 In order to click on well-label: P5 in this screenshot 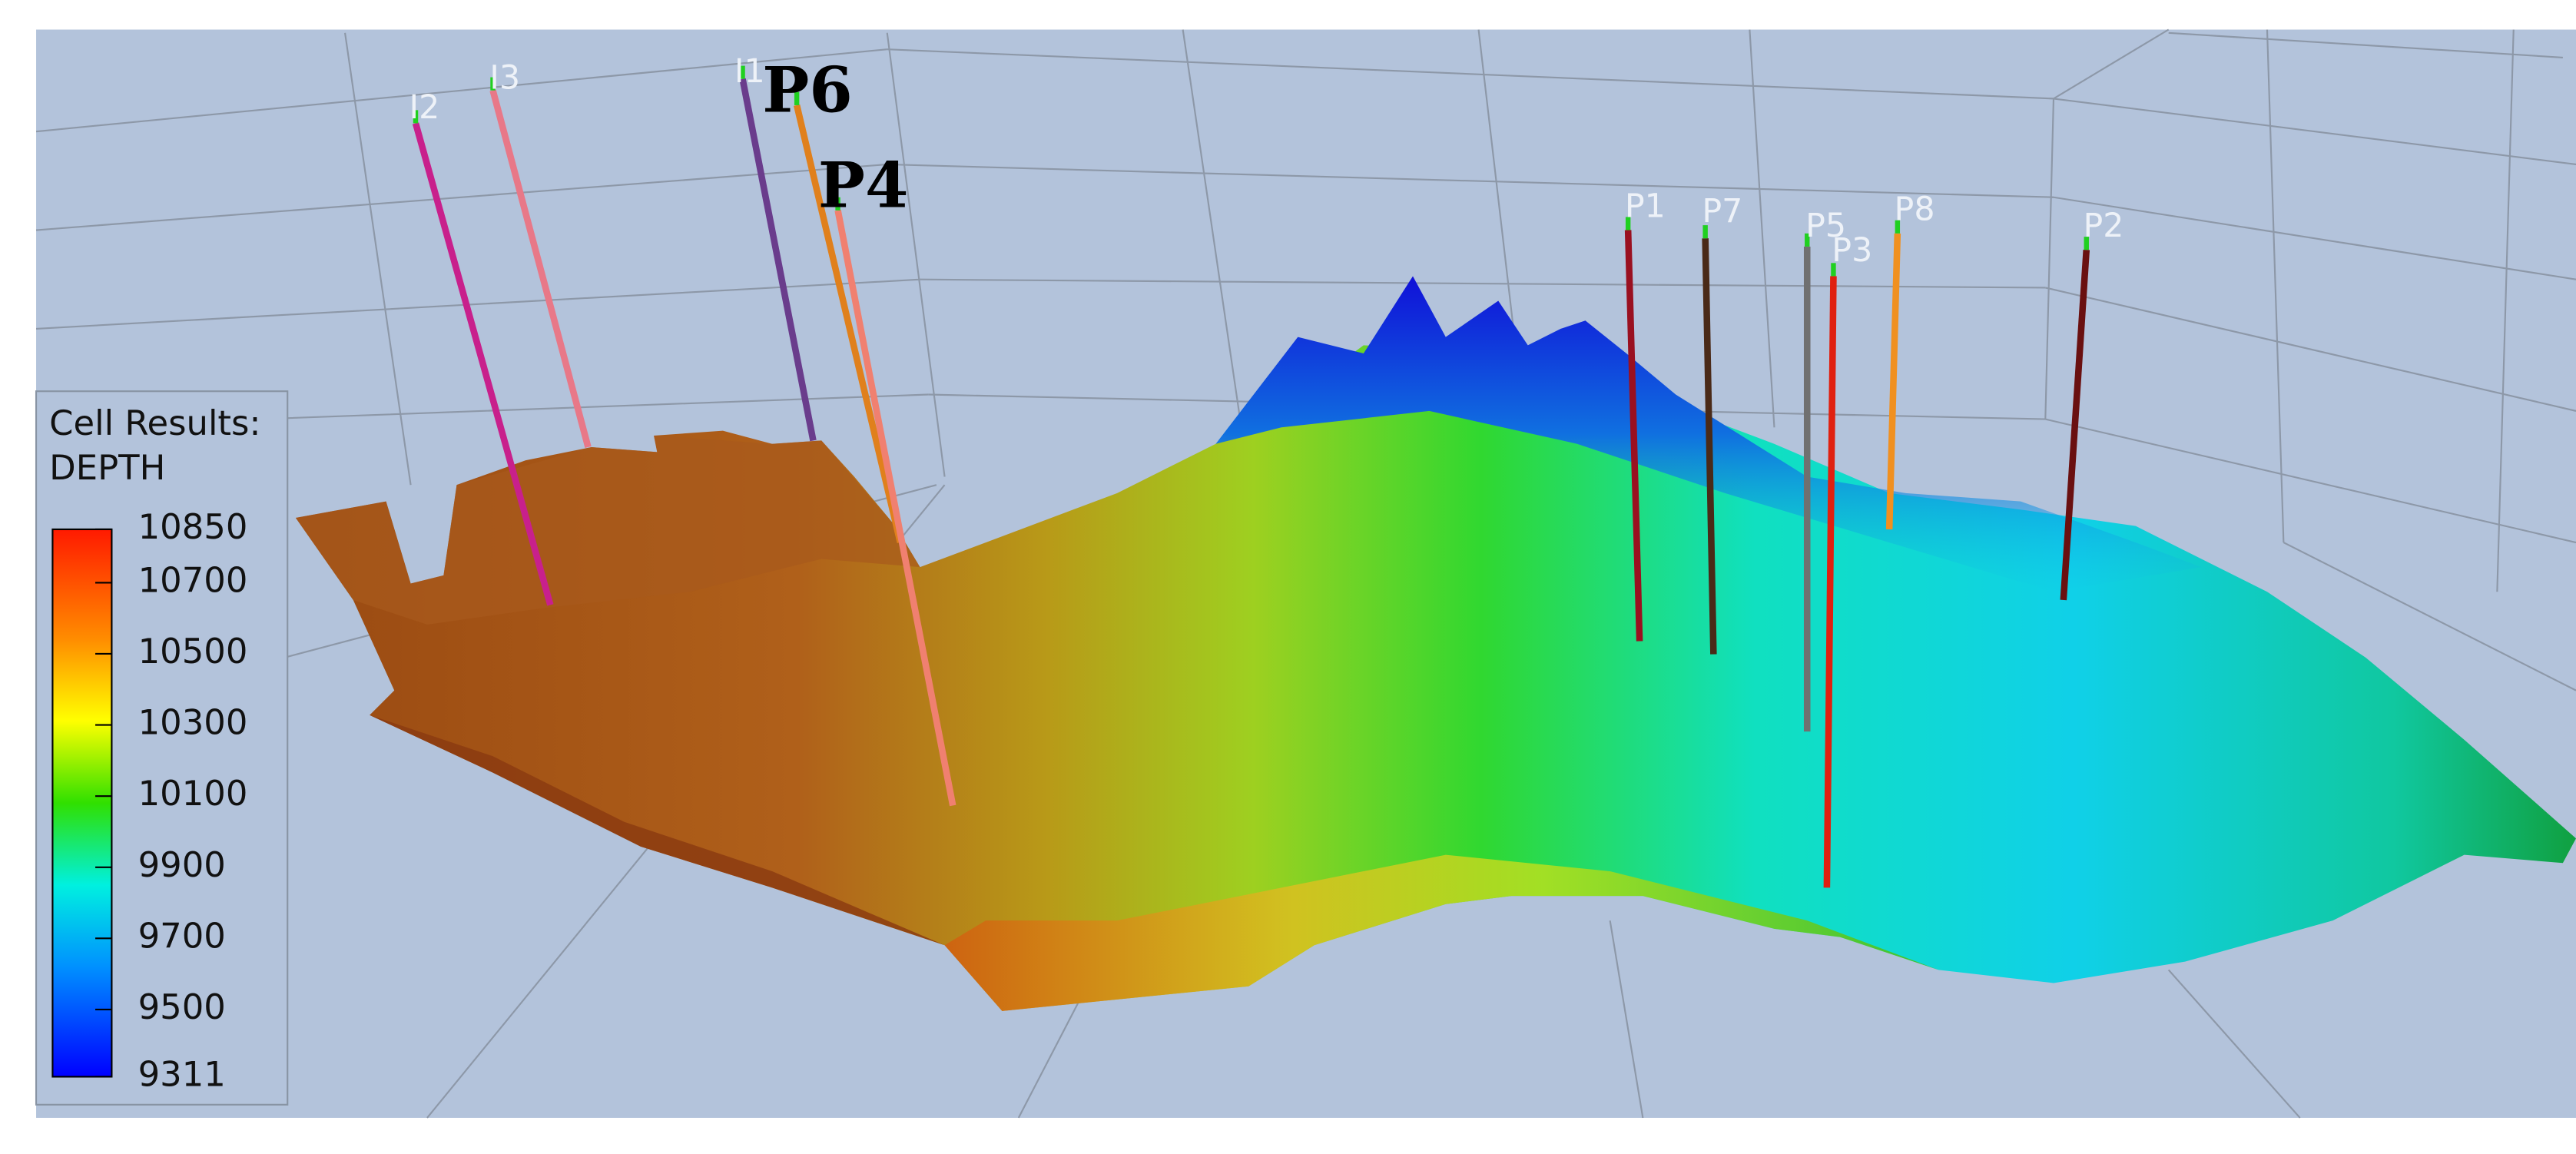, I will do `click(1825, 226)`.